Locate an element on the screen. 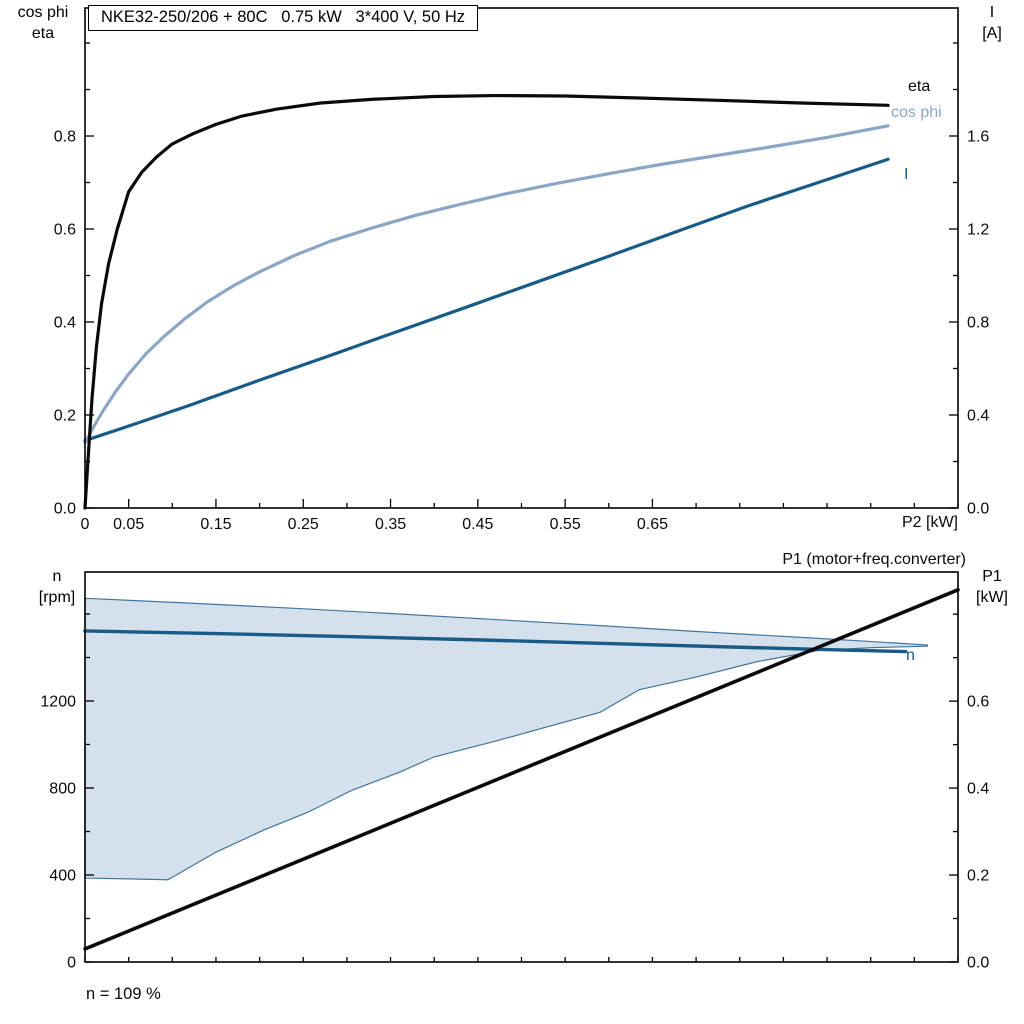  p1-annotation: P1 (motor+freq.converter) is located at coordinates (874, 559).